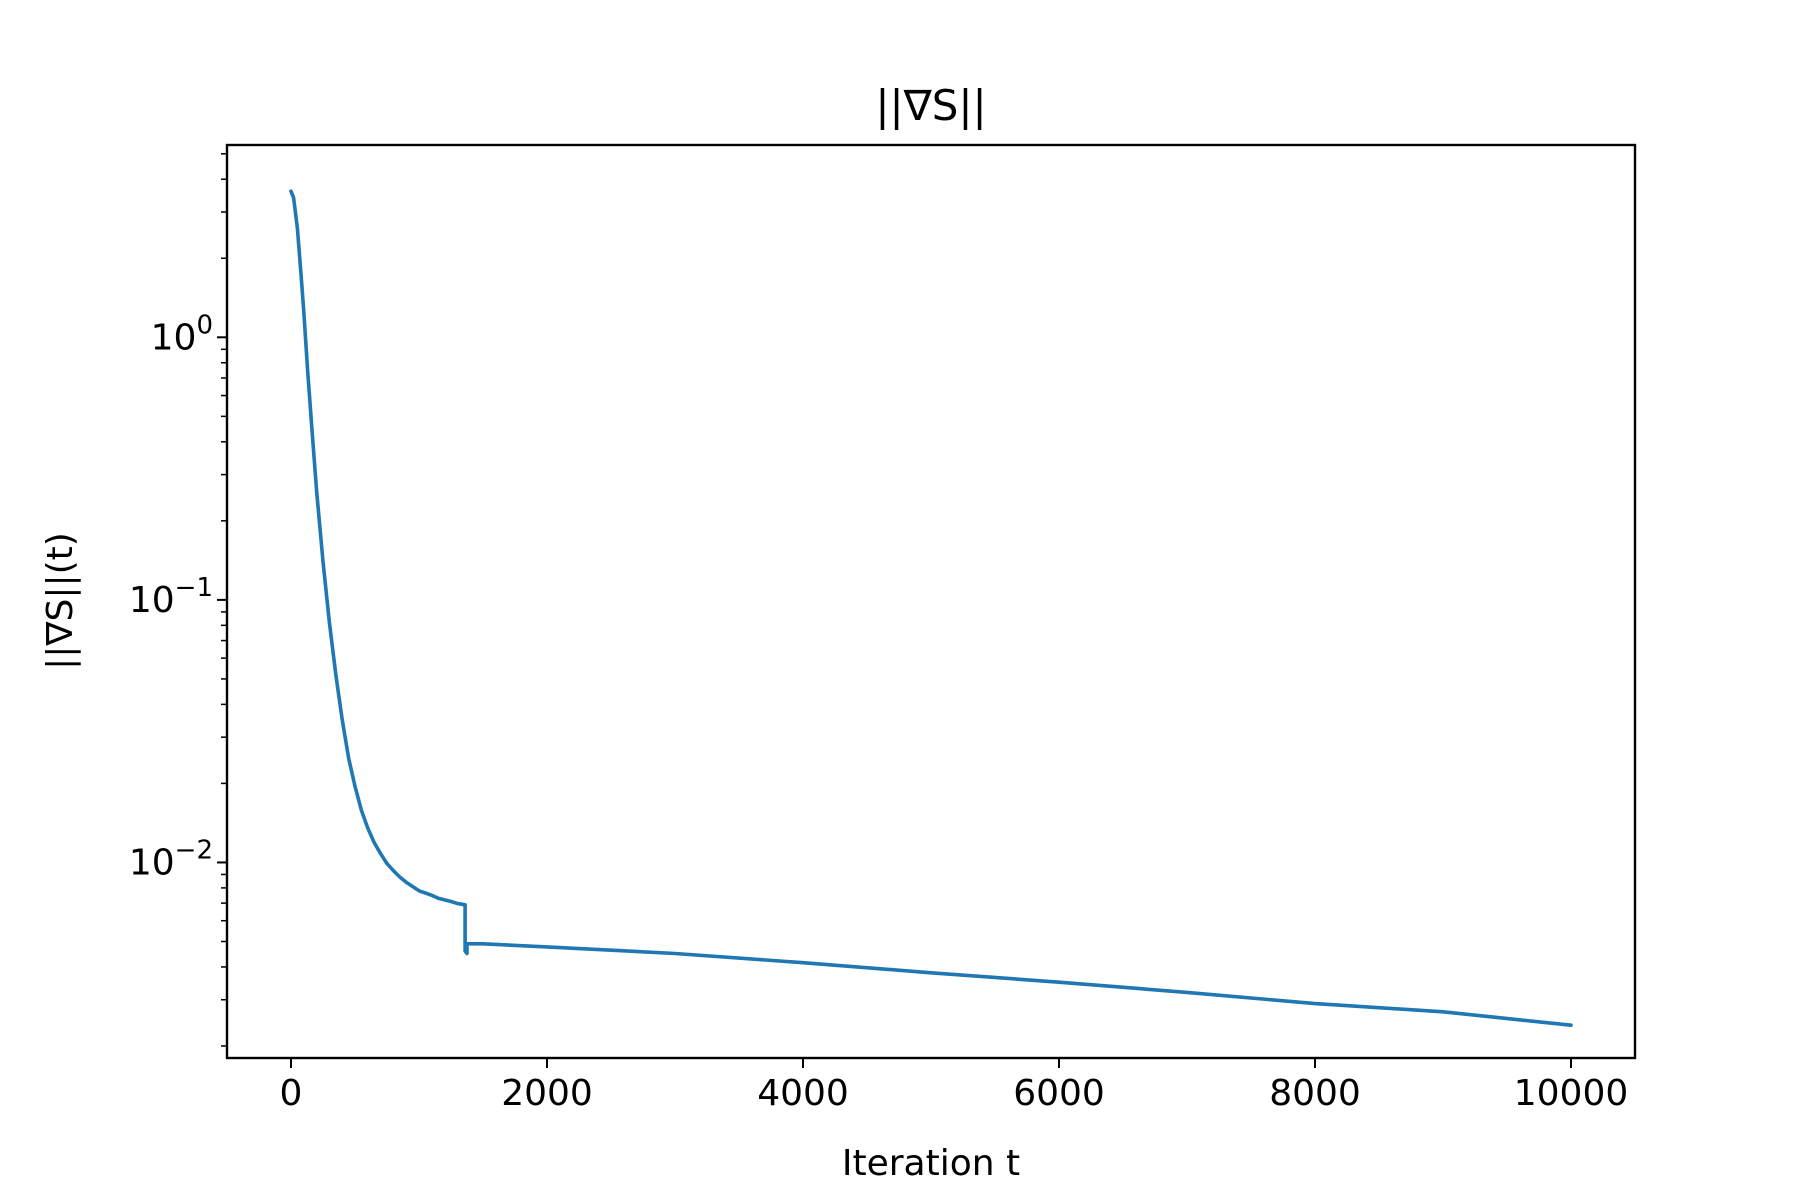  Describe the element at coordinates (931, 1163) in the screenshot. I see `x-axis-label: Iteration t` at that location.